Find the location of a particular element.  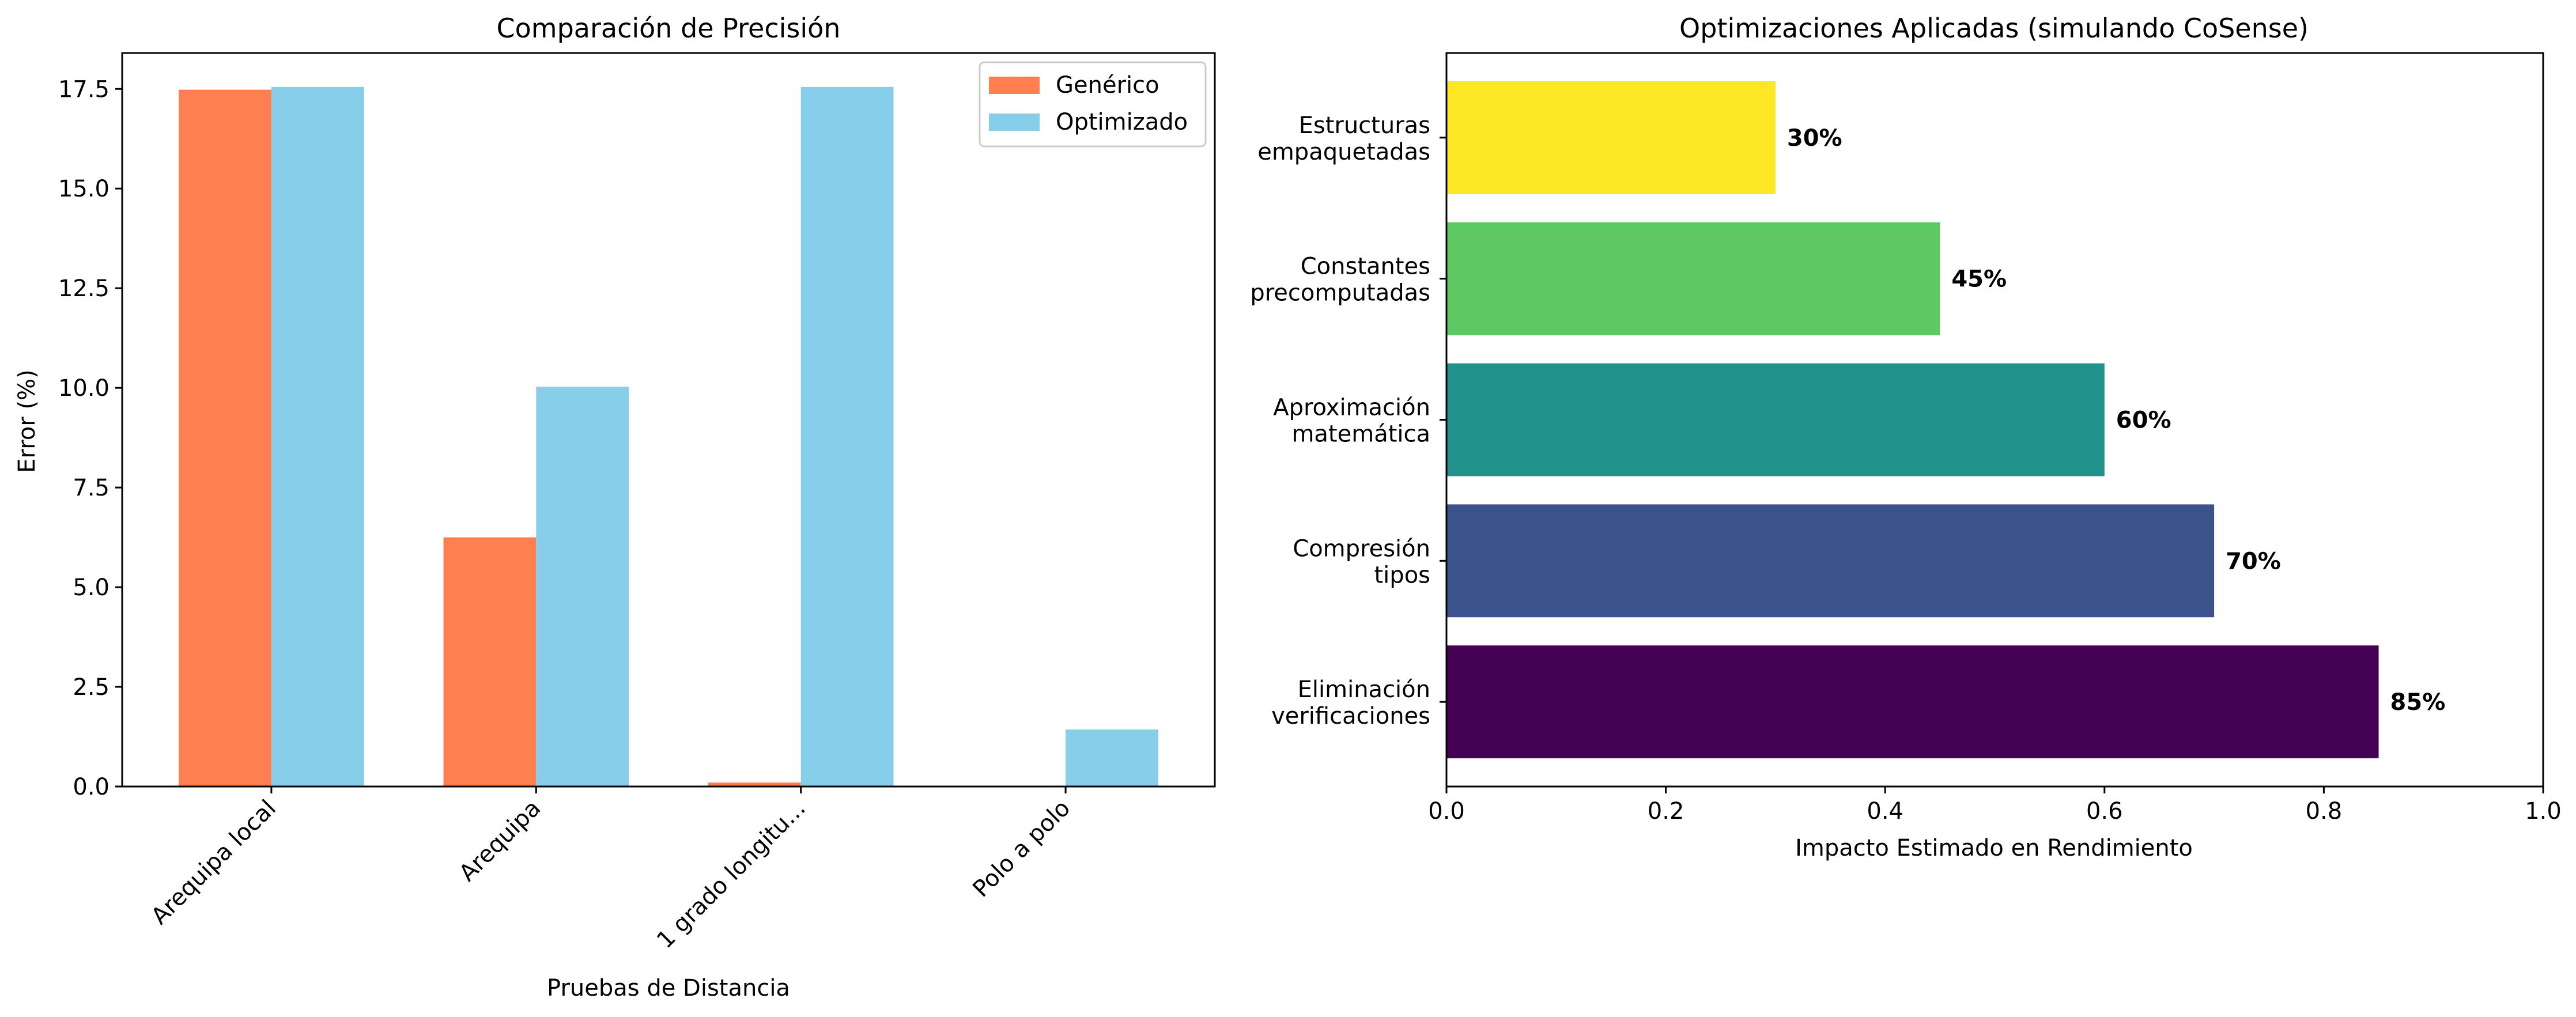

chart-title: Comparación de Precisión is located at coordinates (669, 28).